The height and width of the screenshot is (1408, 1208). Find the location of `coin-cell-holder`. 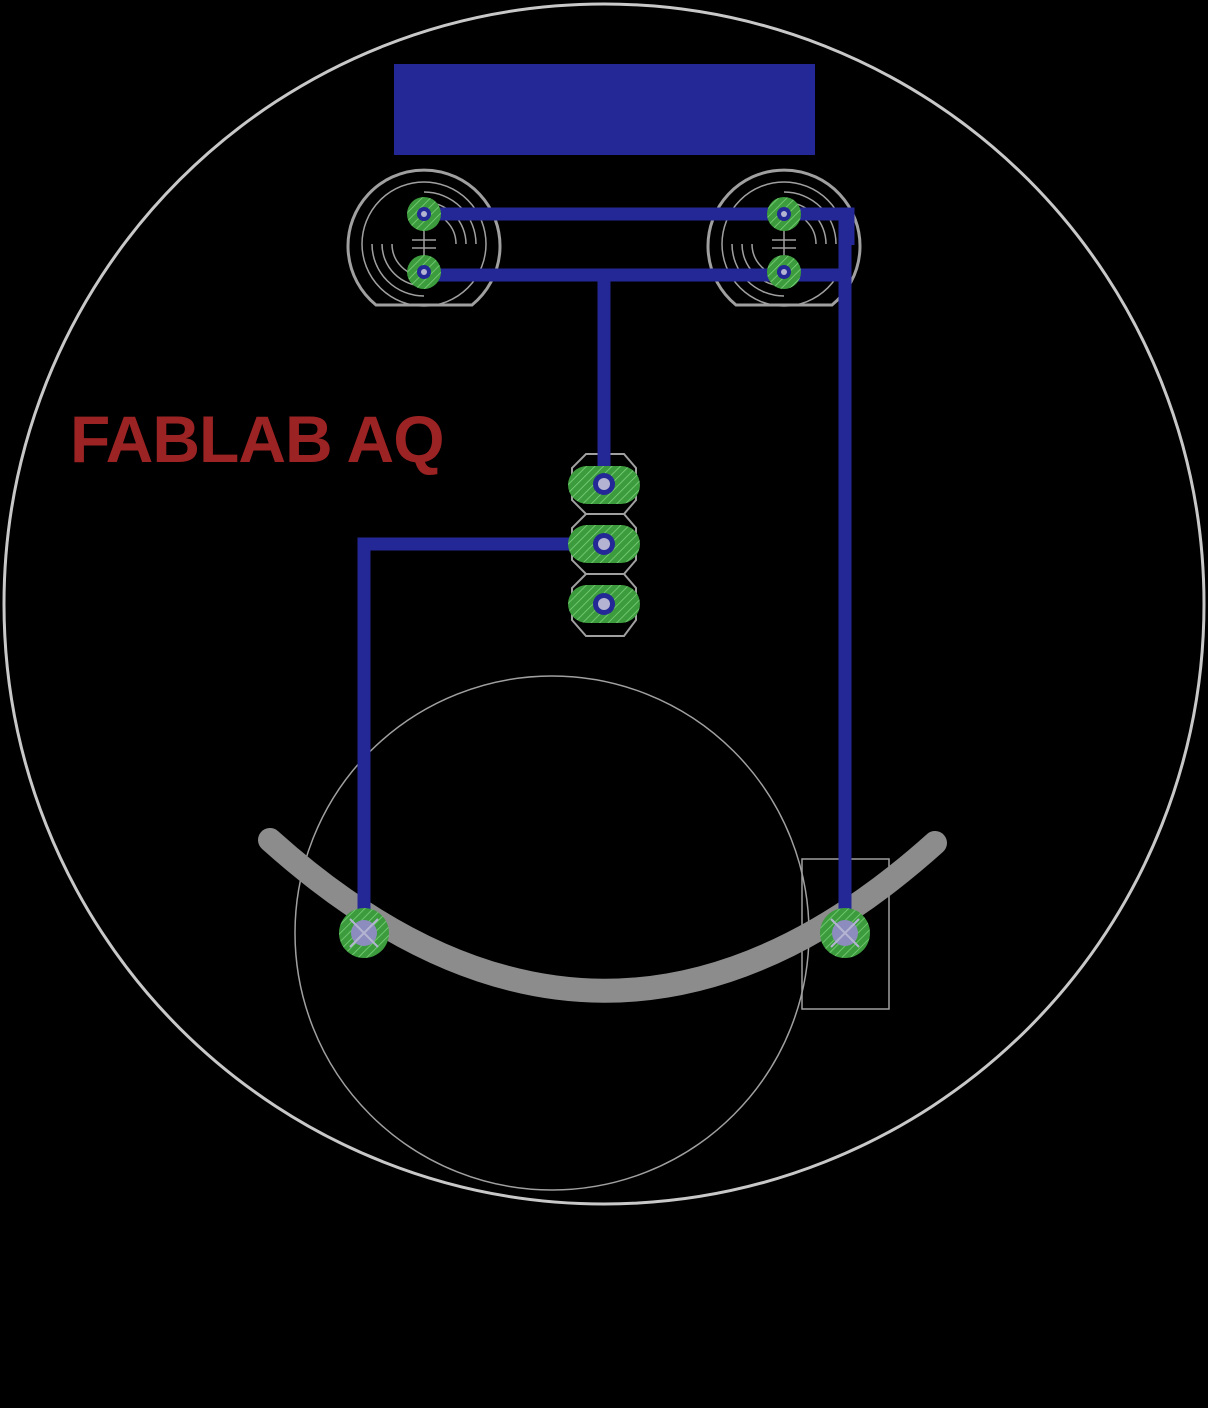

coin-cell-holder is located at coordinates (604, 933).